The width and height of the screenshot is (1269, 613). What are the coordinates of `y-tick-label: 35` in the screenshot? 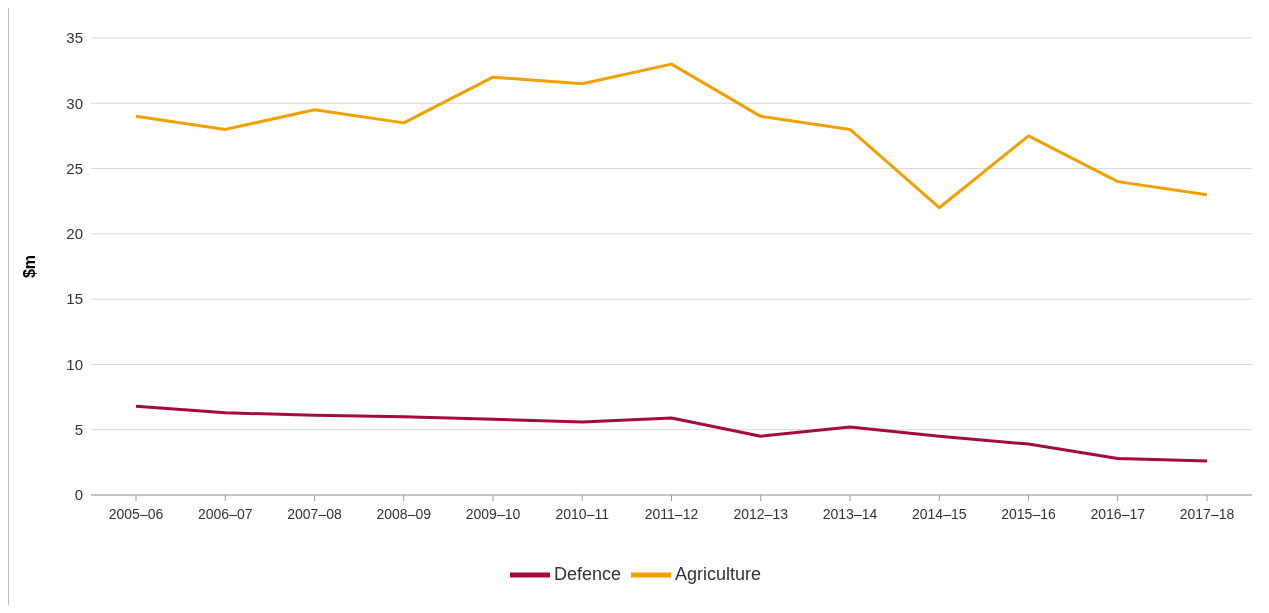 It's located at (74, 38).